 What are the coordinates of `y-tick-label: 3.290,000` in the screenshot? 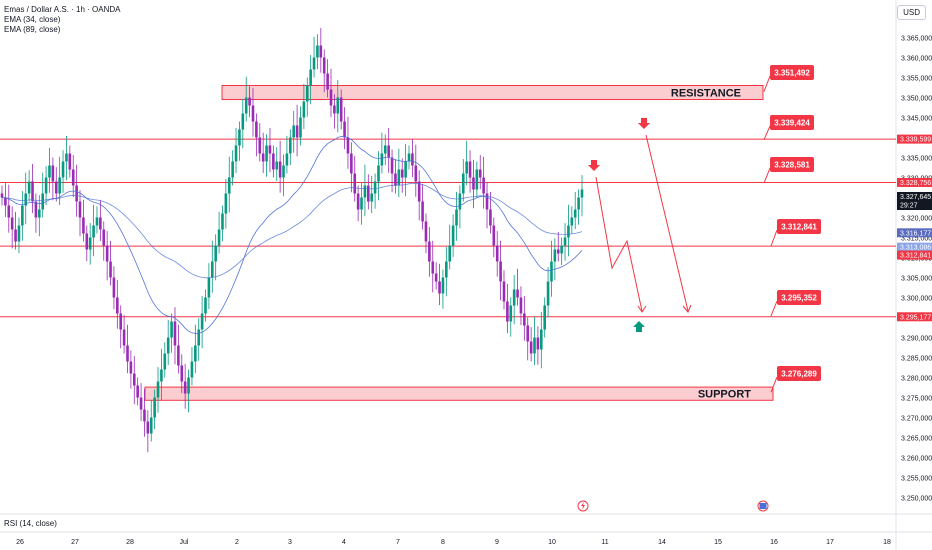 It's located at (916, 339).